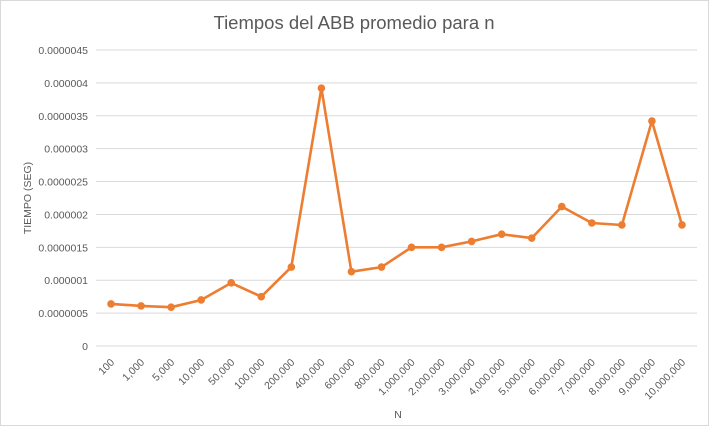 This screenshot has height=426, width=709. I want to click on x-tick-label: 100,000, so click(249, 374).